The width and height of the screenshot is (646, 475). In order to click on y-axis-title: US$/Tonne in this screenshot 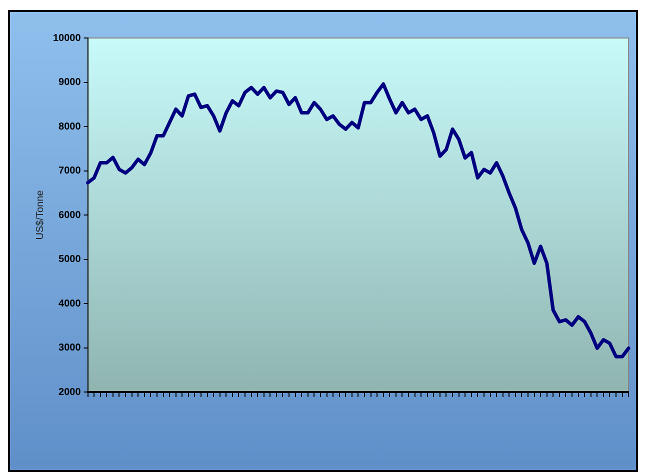, I will do `click(40, 215)`.